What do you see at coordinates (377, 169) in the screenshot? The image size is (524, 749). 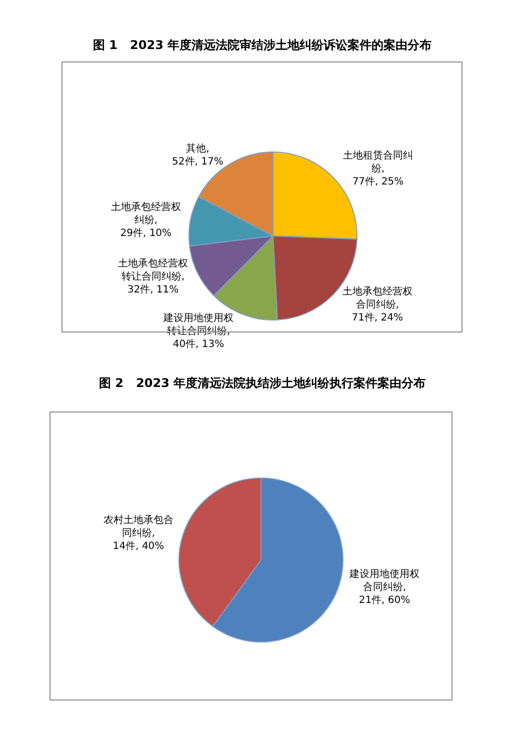 I see `slice-label: 土地租赁合同纠纷, 77件, 25%` at bounding box center [377, 169].